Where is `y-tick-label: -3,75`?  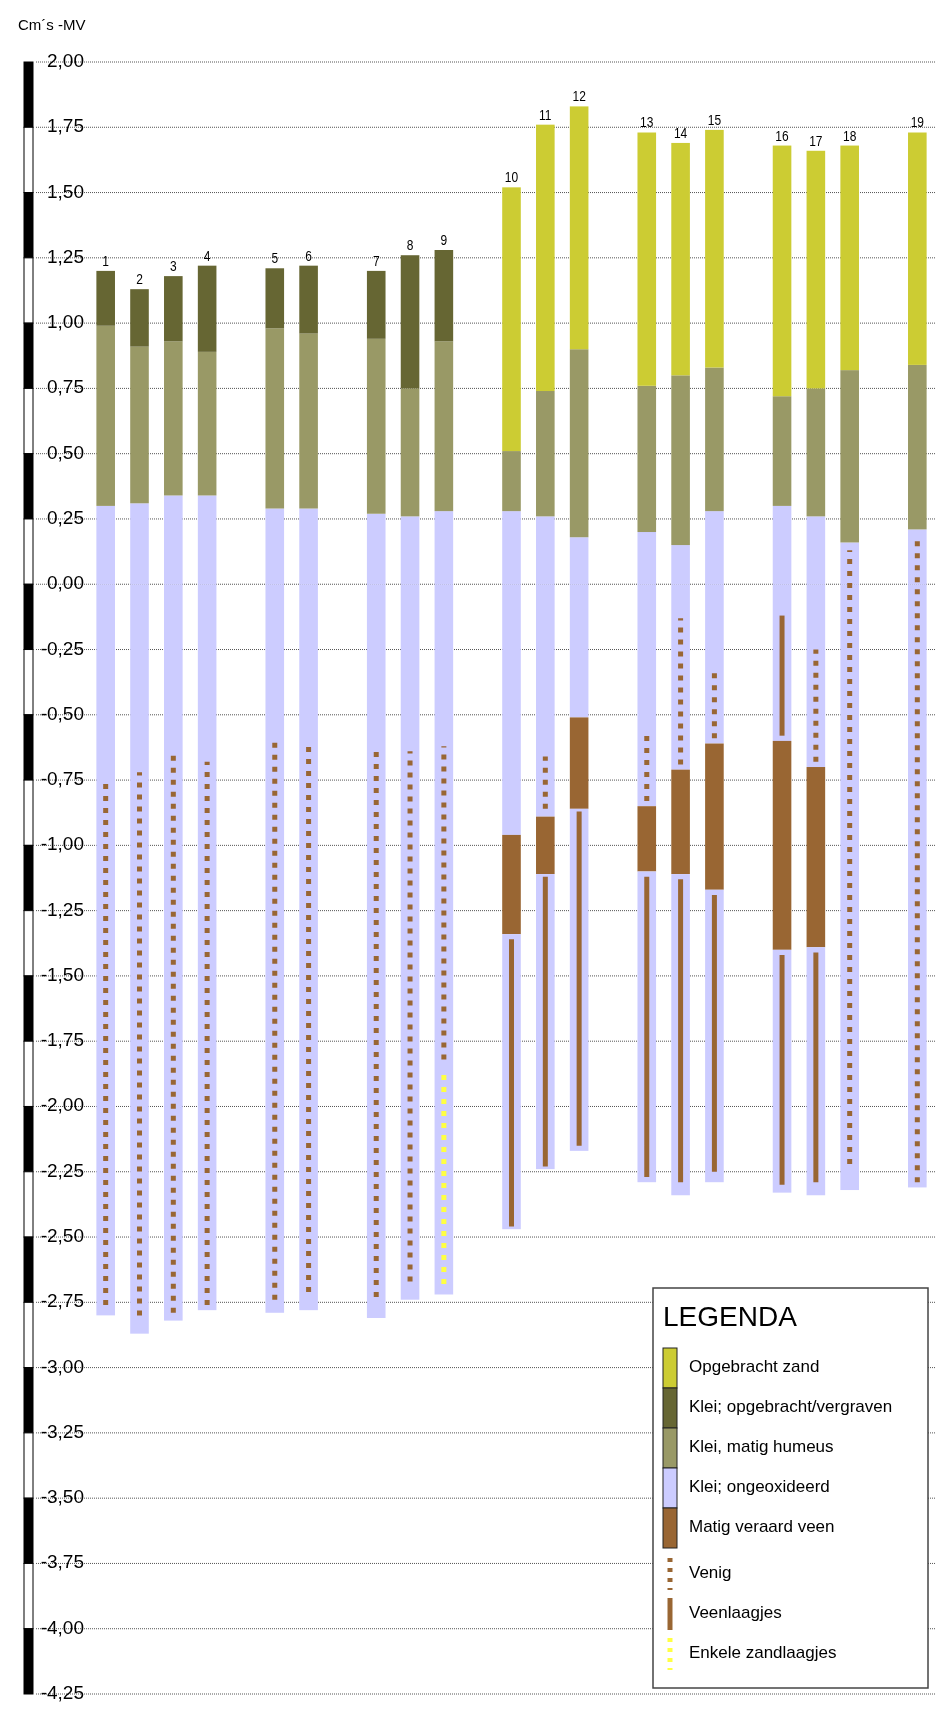
y-tick-label: -3,75 is located at coordinates (62, 1562).